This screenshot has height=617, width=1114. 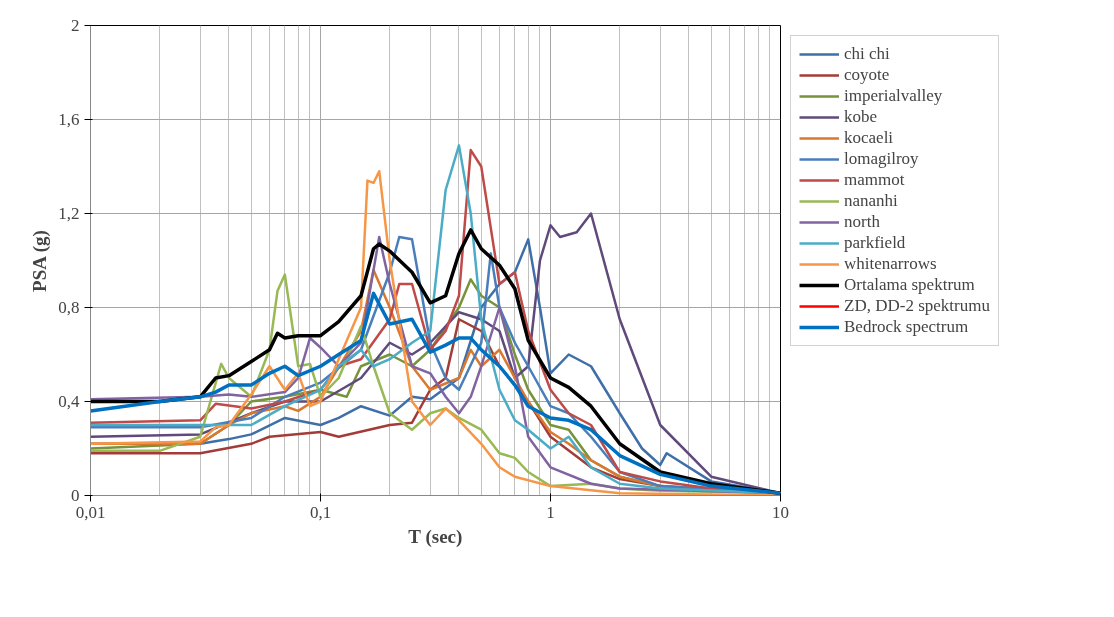 What do you see at coordinates (69, 401) in the screenshot?
I see `y-tick-label: 0,4` at bounding box center [69, 401].